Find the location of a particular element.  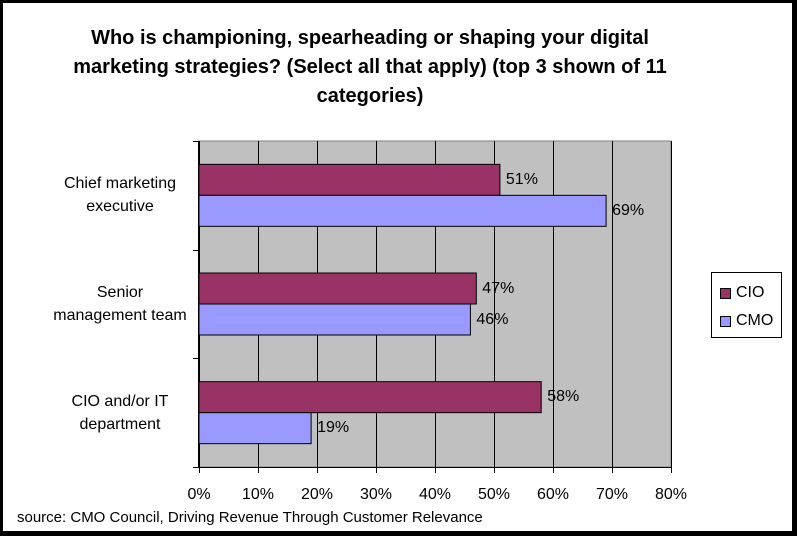

x-tick-label: 80% is located at coordinates (671, 494).